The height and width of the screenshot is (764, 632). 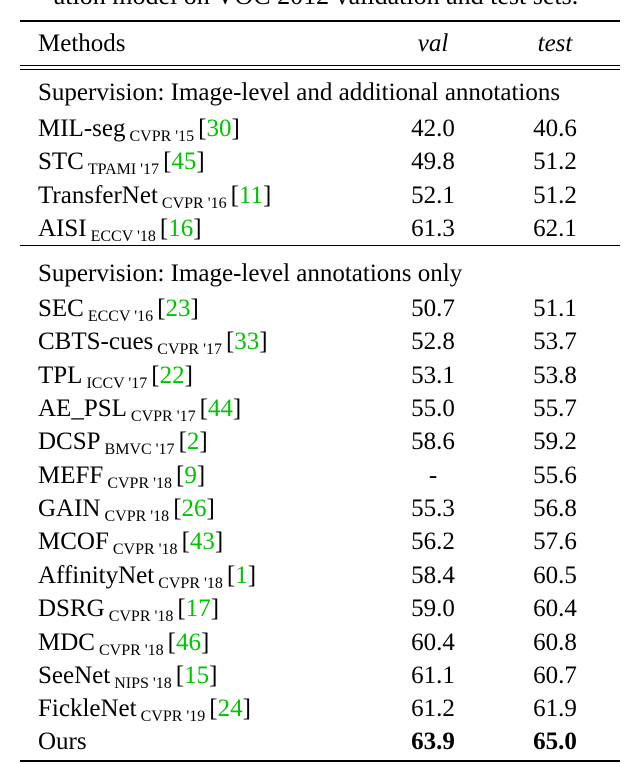 I want to click on citation-link: 9, so click(x=190, y=475).